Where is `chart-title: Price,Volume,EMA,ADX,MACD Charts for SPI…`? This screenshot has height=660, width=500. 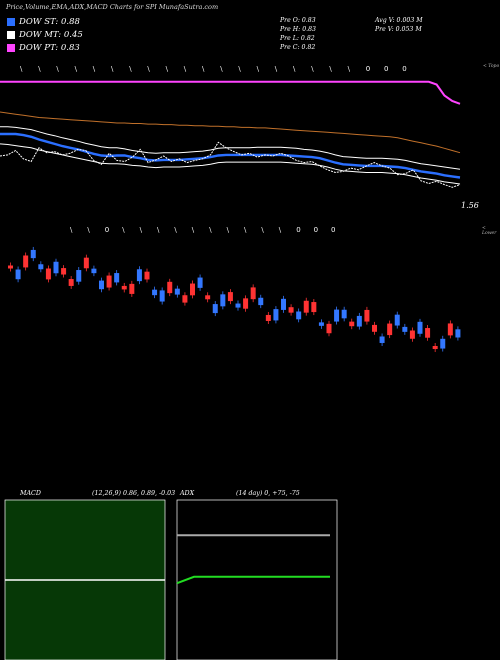
chart-title: Price,Volume,EMA,ADX,MACD Charts for SPI… is located at coordinates (112, 7).